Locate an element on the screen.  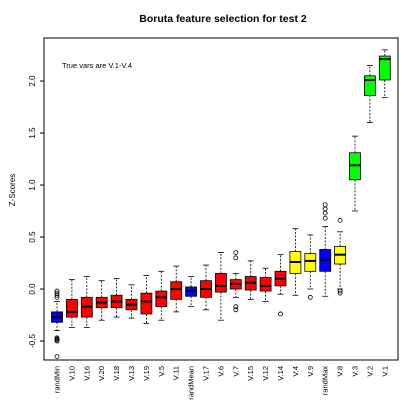
x-category-label: V.10 is located at coordinates (71, 373).